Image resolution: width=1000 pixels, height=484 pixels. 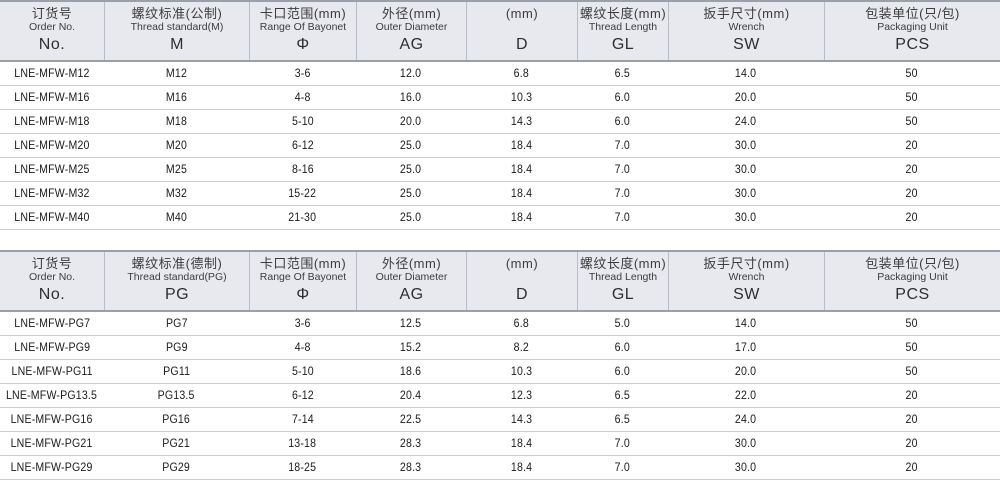 I want to click on column-label-en: Thread standard(M), so click(x=177, y=27).